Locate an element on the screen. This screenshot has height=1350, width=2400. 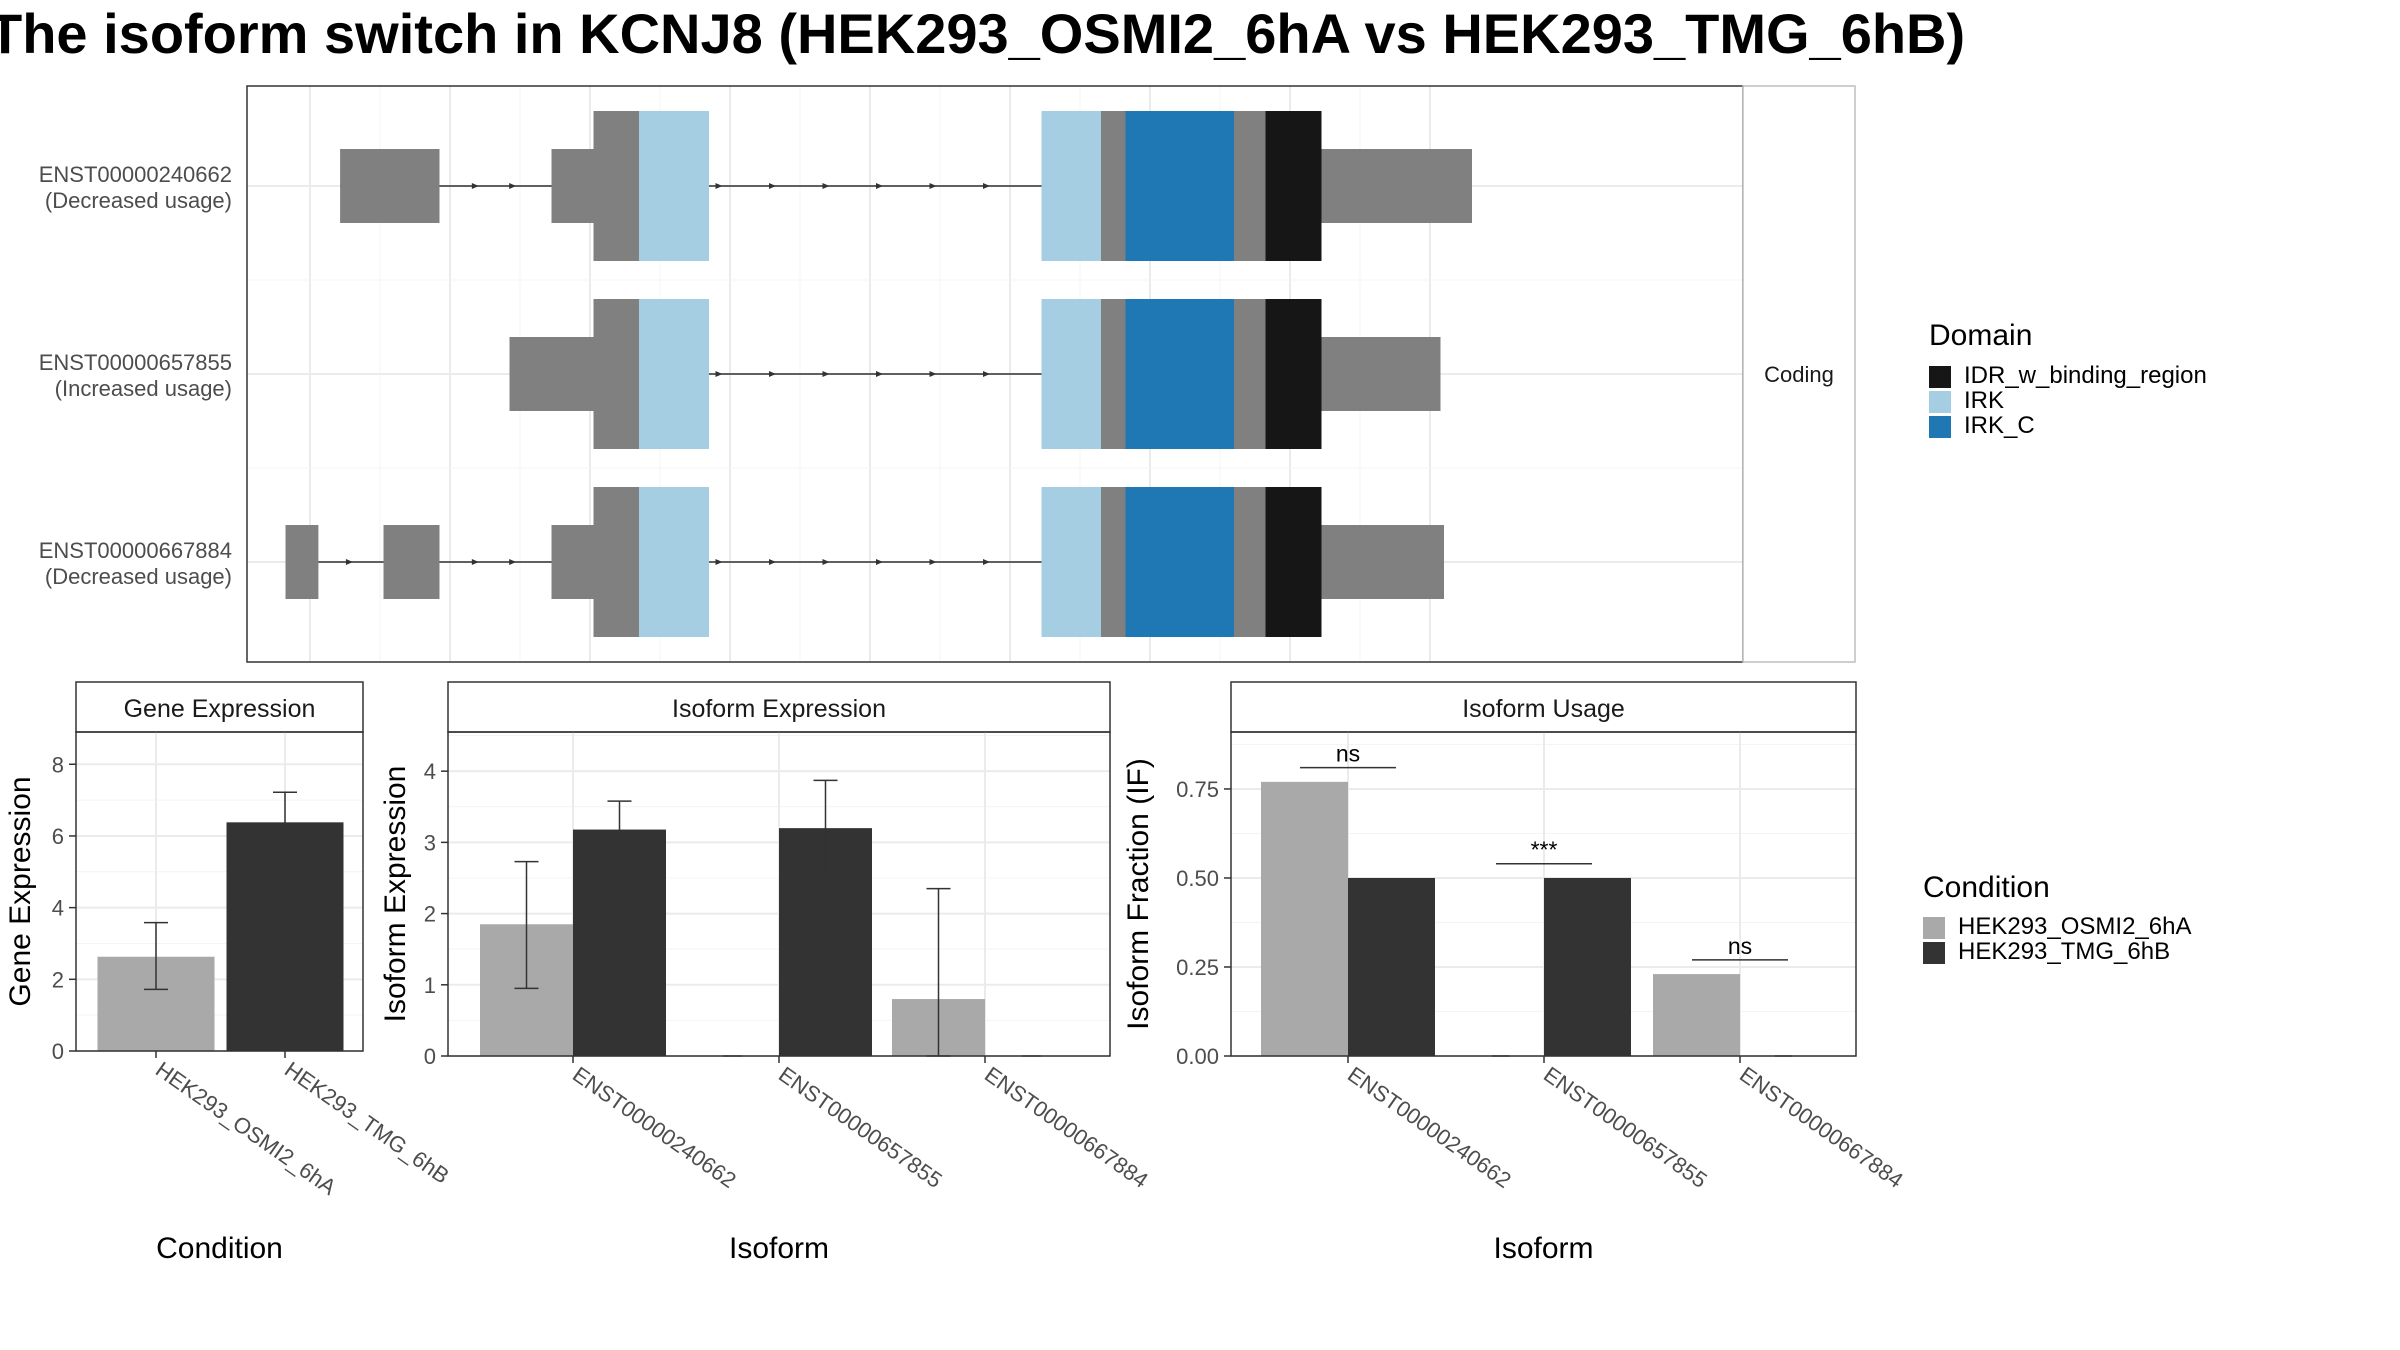
domain-legend-label: IDR_w_binding_region is located at coordinates (2085, 375).